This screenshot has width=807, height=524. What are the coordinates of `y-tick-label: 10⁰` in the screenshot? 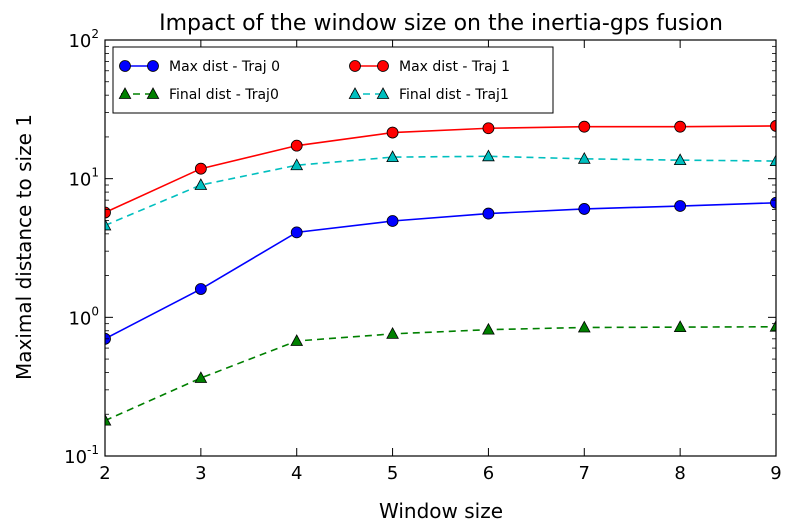 It's located at (83, 316).